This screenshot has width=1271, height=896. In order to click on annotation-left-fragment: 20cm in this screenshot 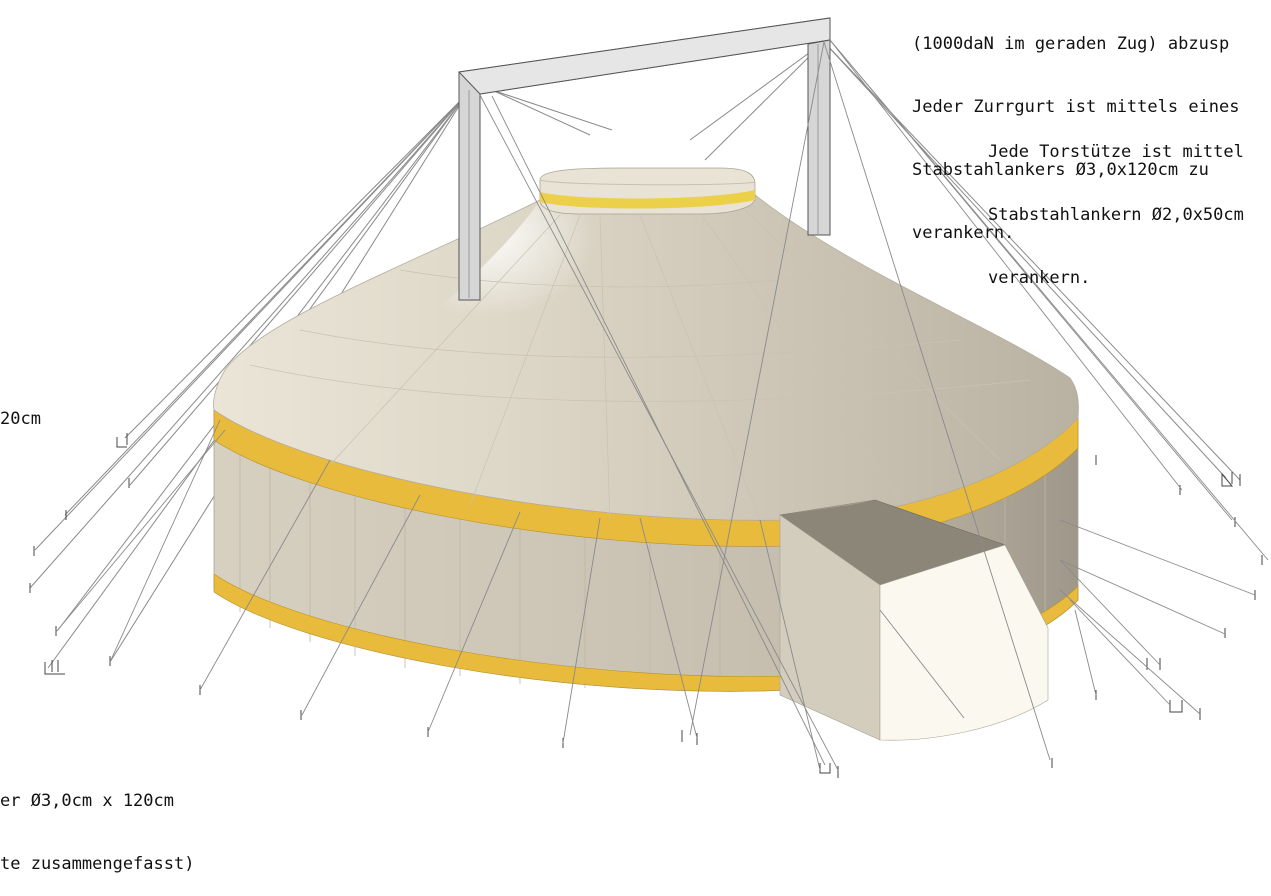, I will do `click(20, 419)`.